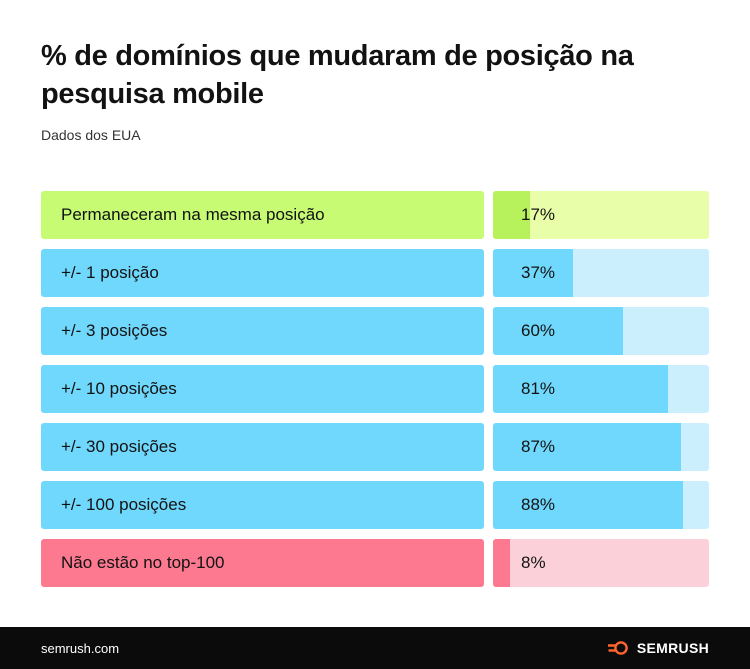 The height and width of the screenshot is (669, 750). I want to click on chart-row: +/- 30 posições 87%, so click(375, 447).